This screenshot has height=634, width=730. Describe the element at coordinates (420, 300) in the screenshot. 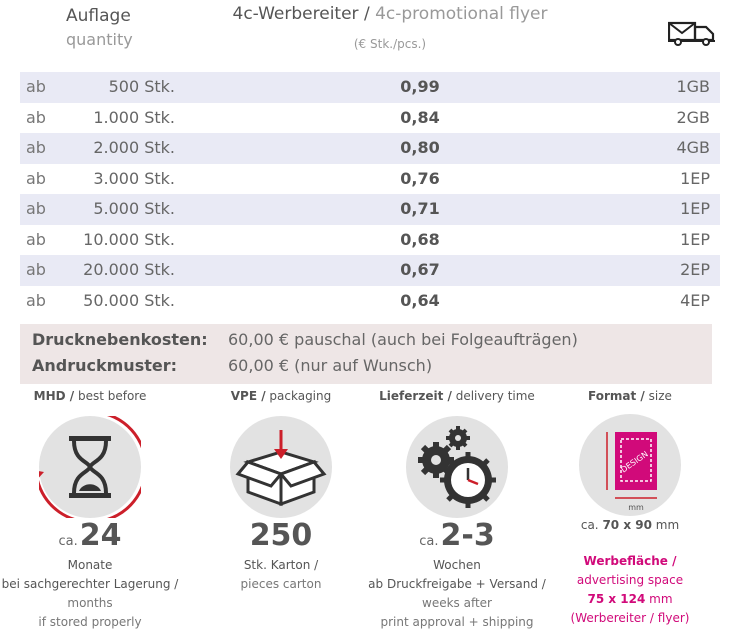

I see `row-price: 0,64` at that location.